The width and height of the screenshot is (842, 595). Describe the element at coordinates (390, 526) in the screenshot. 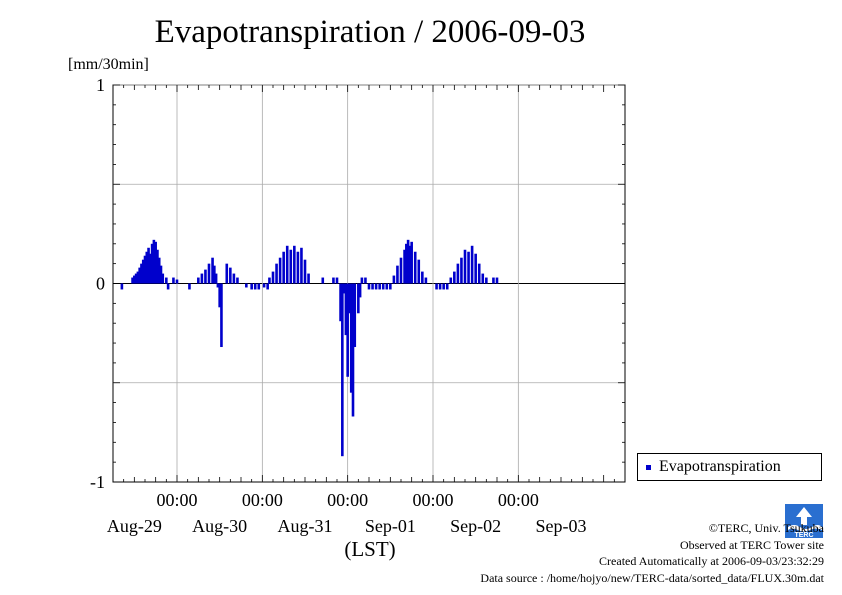

I see `x-date-label: Sep-01` at that location.